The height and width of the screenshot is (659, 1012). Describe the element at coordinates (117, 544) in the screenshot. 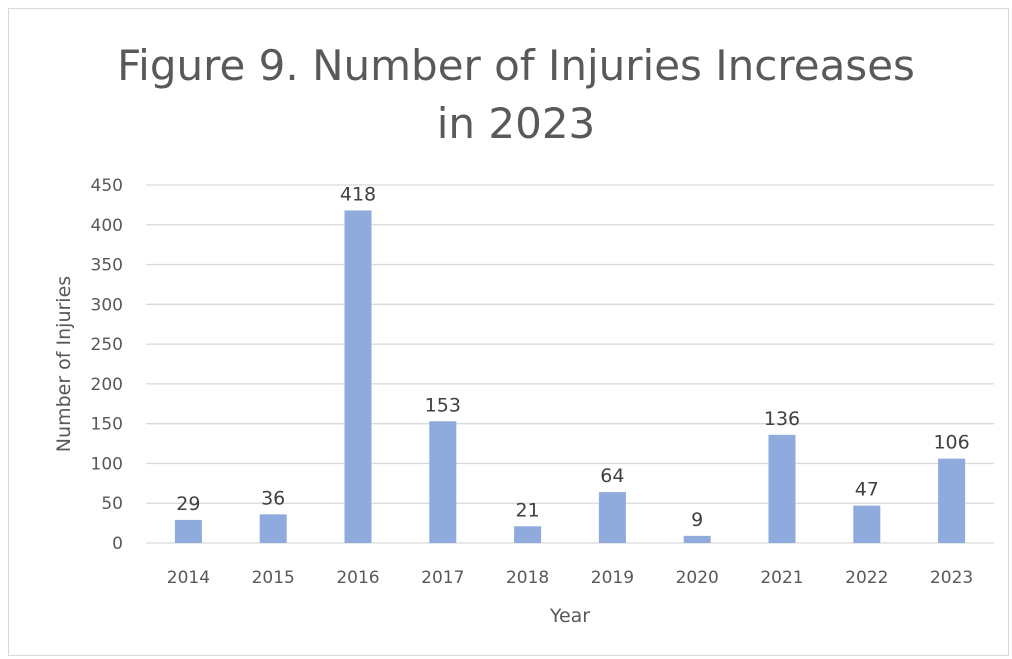

I see `y-tick-label: 0` at that location.